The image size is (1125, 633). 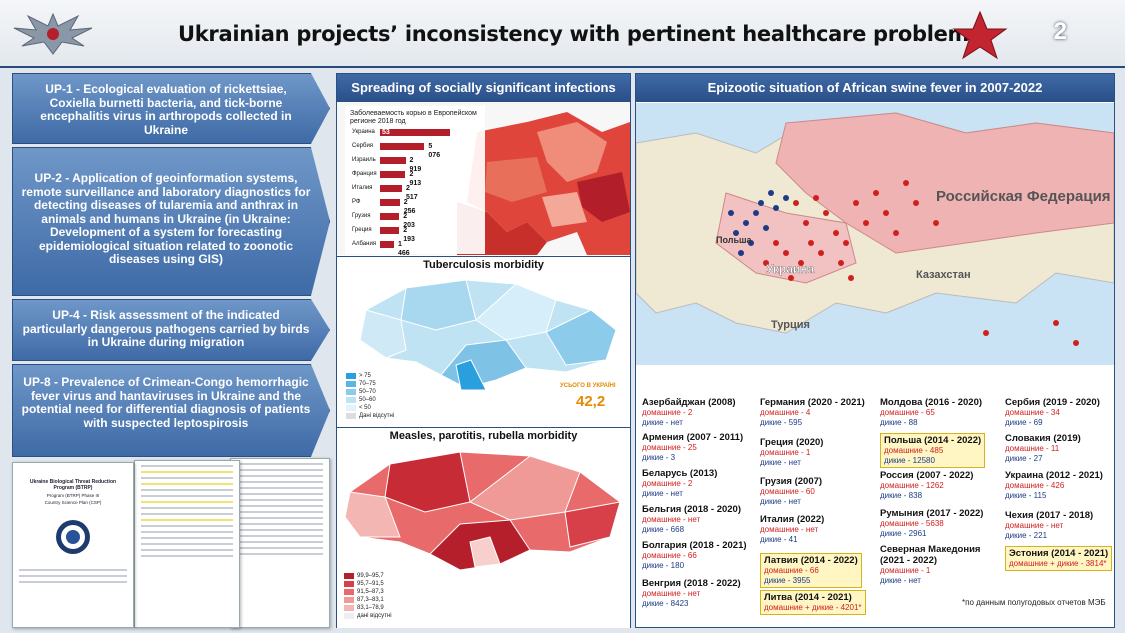 What do you see at coordinates (779, 539) in the screenshot?
I see `asf-wild-count: дикие - 41` at bounding box center [779, 539].